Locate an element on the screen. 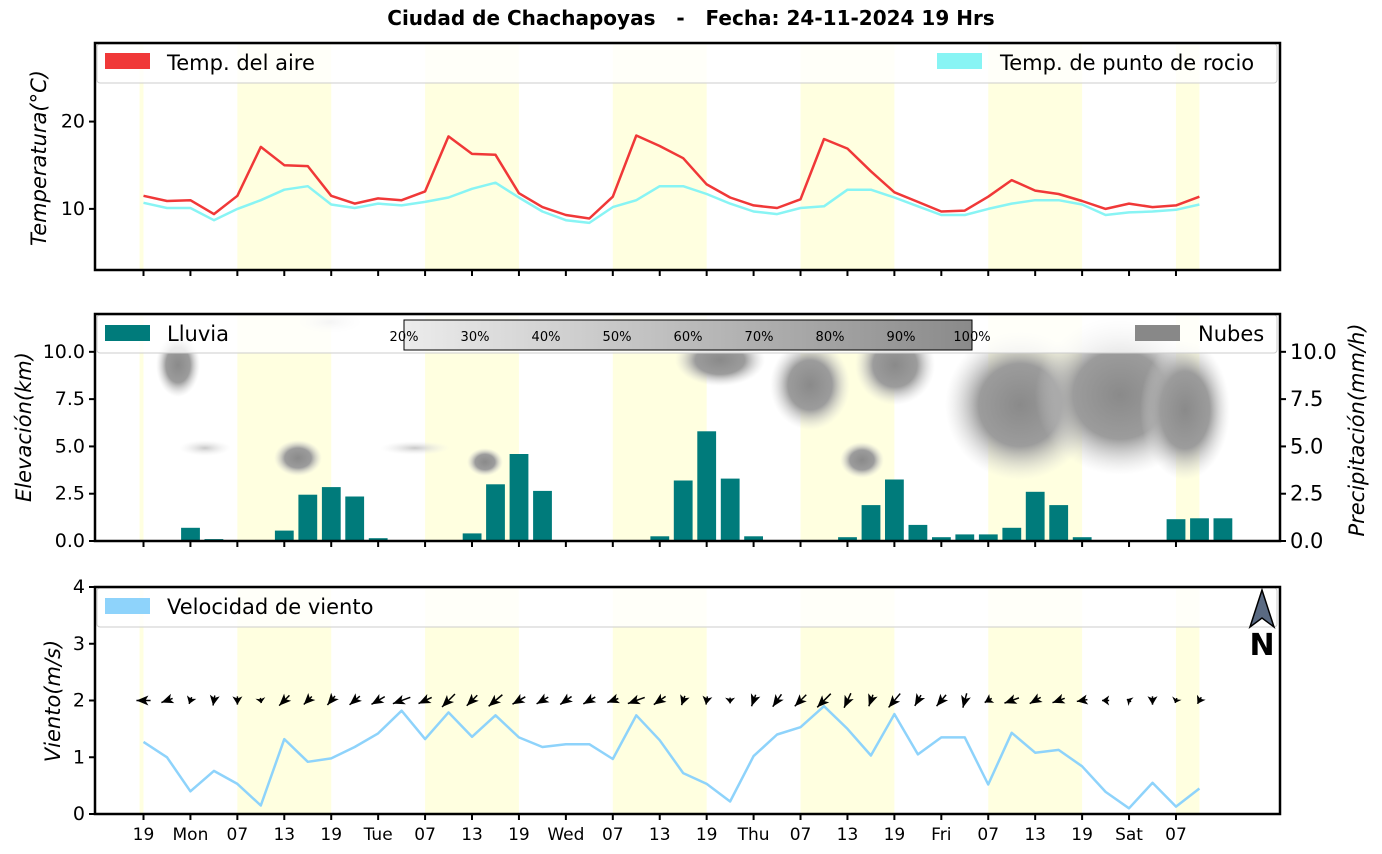 Image resolution: width=1382 pixels, height=854 pixels. legend-label-dewpoint: Temp. de punto de rocio is located at coordinates (1126, 63).